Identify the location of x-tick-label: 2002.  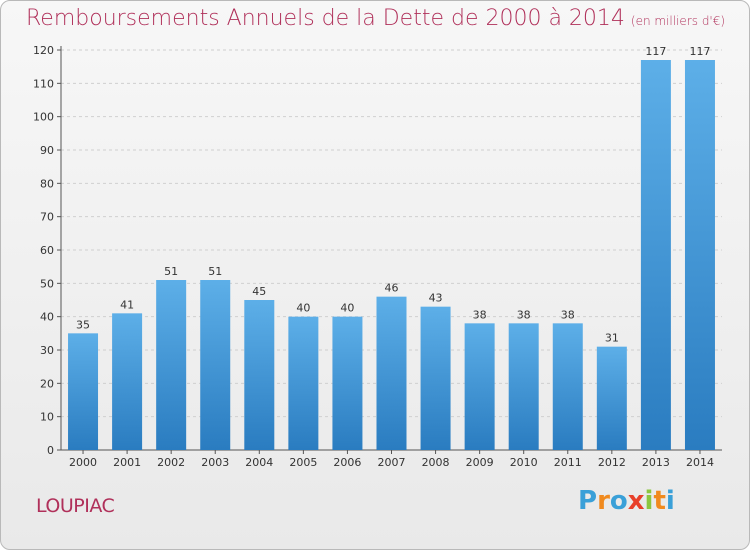
(171, 462).